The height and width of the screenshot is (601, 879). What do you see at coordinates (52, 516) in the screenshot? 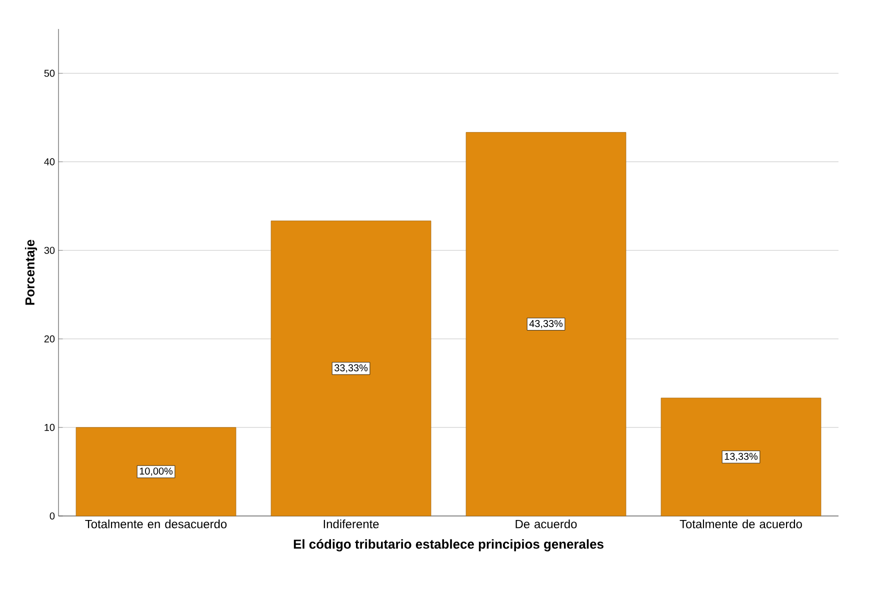
I see `y-tick-label: 0` at bounding box center [52, 516].